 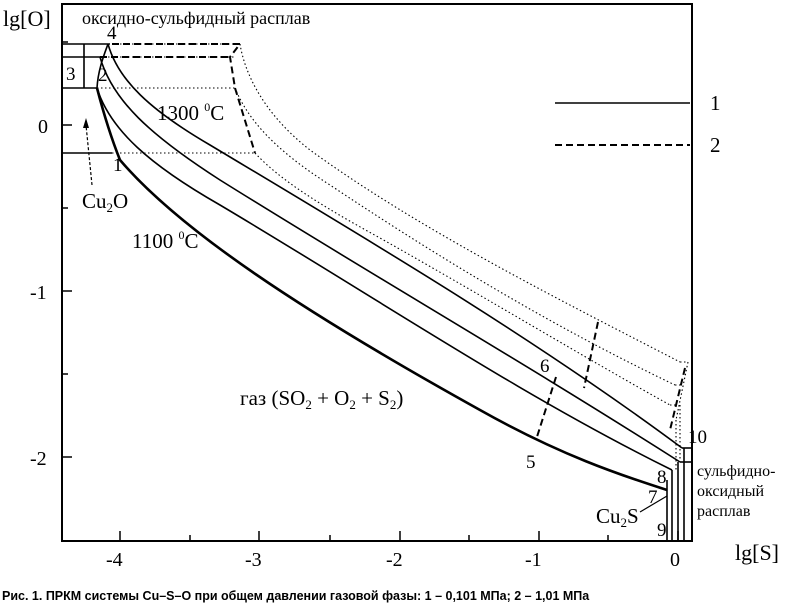 I want to click on gas-region-label: газ (SO2 + O2 + S2), so click(x=321, y=399).